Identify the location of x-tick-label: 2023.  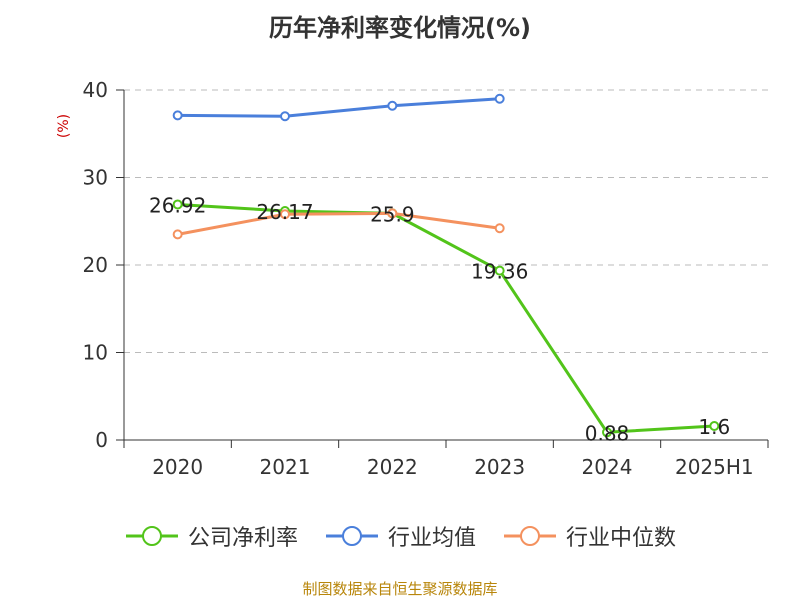
(499, 467).